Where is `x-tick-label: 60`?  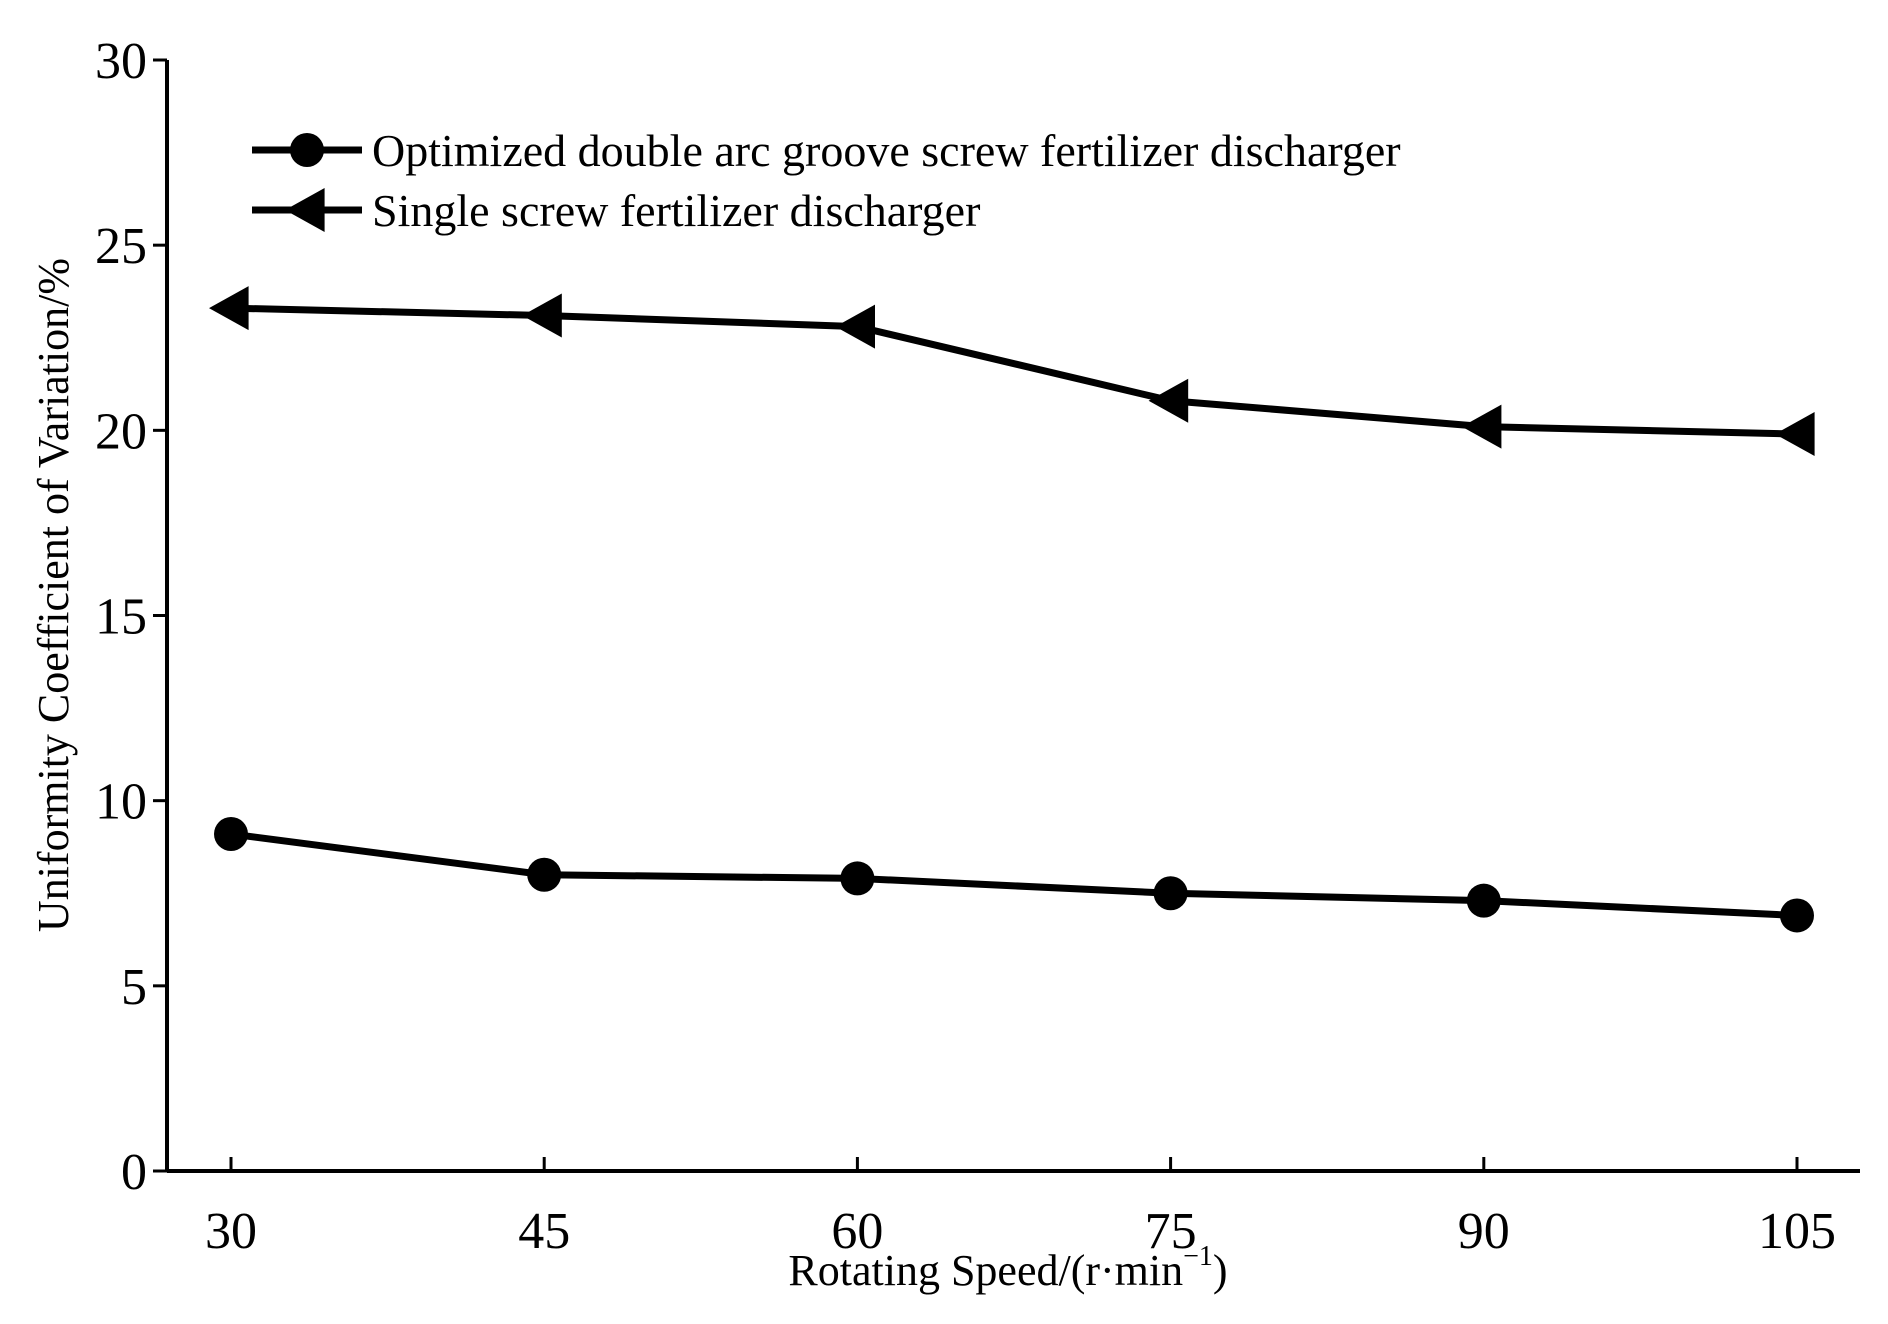
x-tick-label: 60 is located at coordinates (857, 1231).